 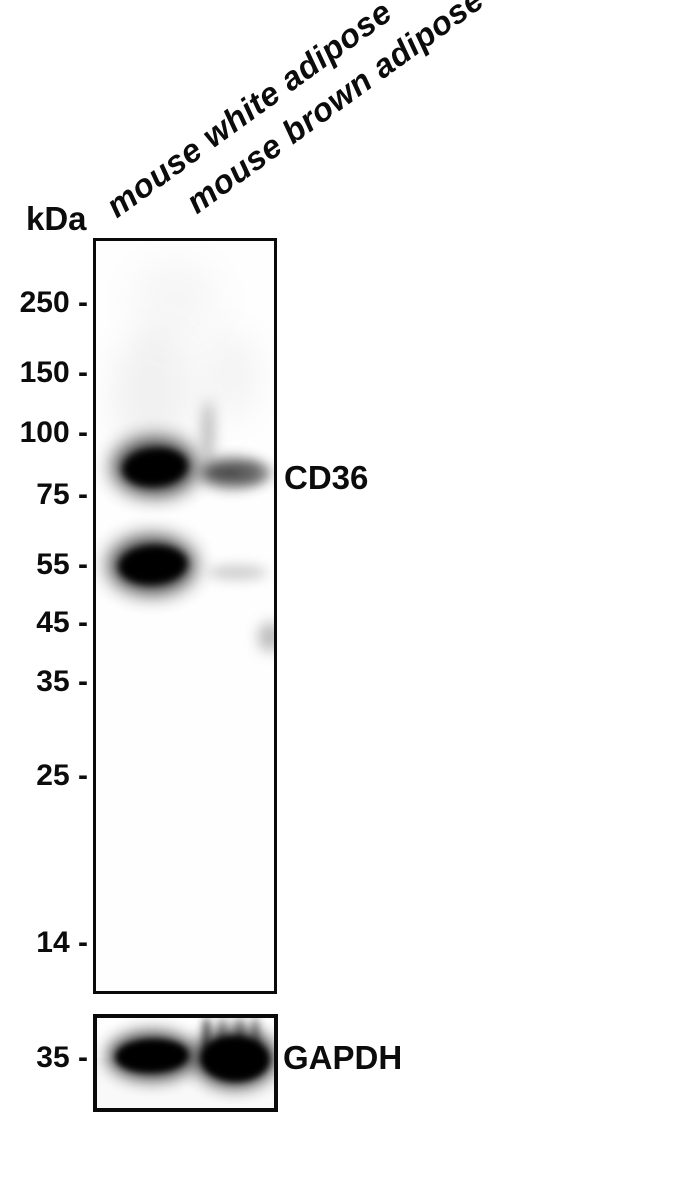 I want to click on mw-marker-25: 25 -, so click(x=62, y=775).